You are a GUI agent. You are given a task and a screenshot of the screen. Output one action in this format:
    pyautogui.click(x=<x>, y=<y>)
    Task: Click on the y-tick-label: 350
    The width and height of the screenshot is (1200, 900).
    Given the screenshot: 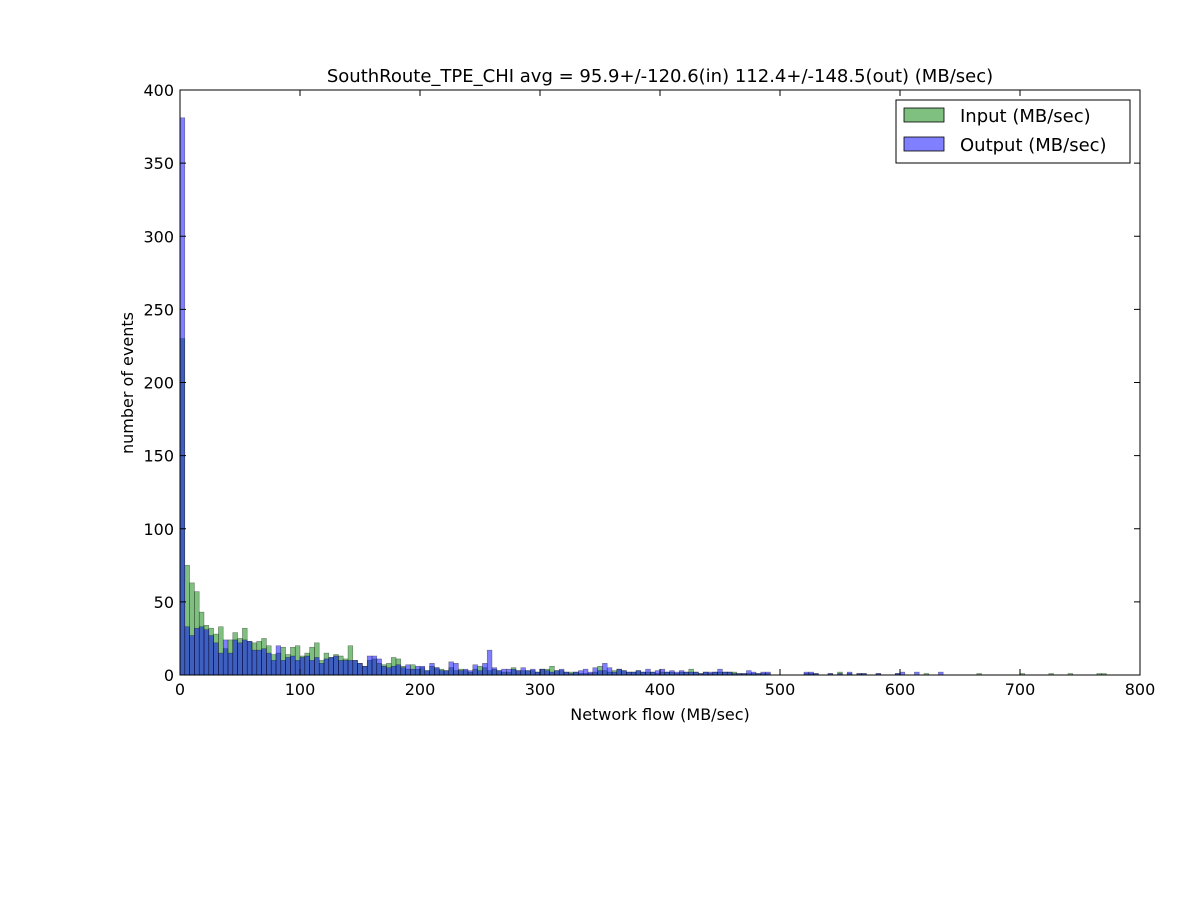 What is the action you would take?
    pyautogui.click(x=158, y=163)
    